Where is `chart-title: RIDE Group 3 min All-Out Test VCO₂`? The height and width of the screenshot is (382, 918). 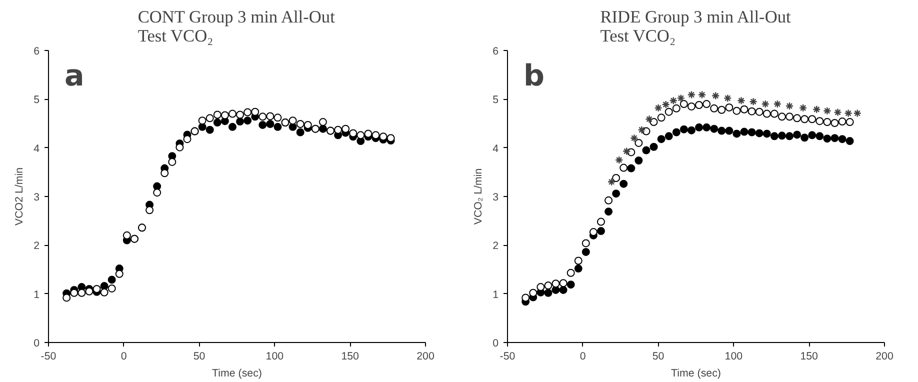
chart-title: RIDE Group 3 min All-Out Test VCO₂ is located at coordinates (696, 27).